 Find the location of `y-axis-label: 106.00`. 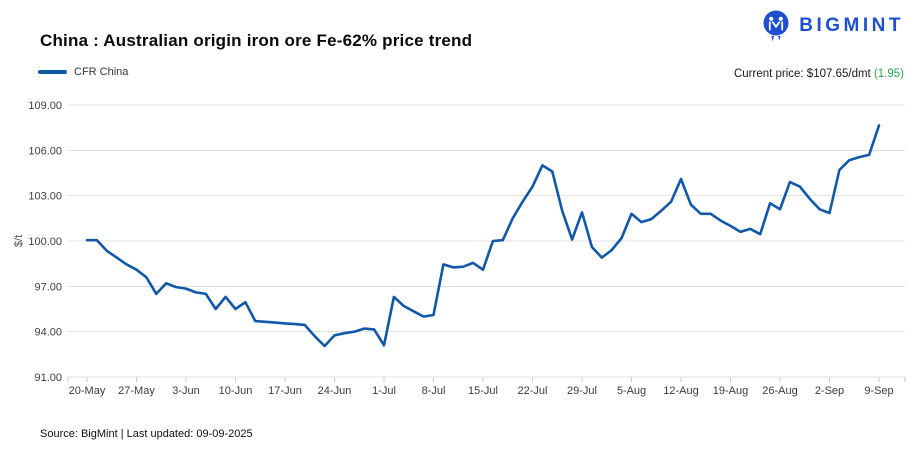

y-axis-label: 106.00 is located at coordinates (45, 151).